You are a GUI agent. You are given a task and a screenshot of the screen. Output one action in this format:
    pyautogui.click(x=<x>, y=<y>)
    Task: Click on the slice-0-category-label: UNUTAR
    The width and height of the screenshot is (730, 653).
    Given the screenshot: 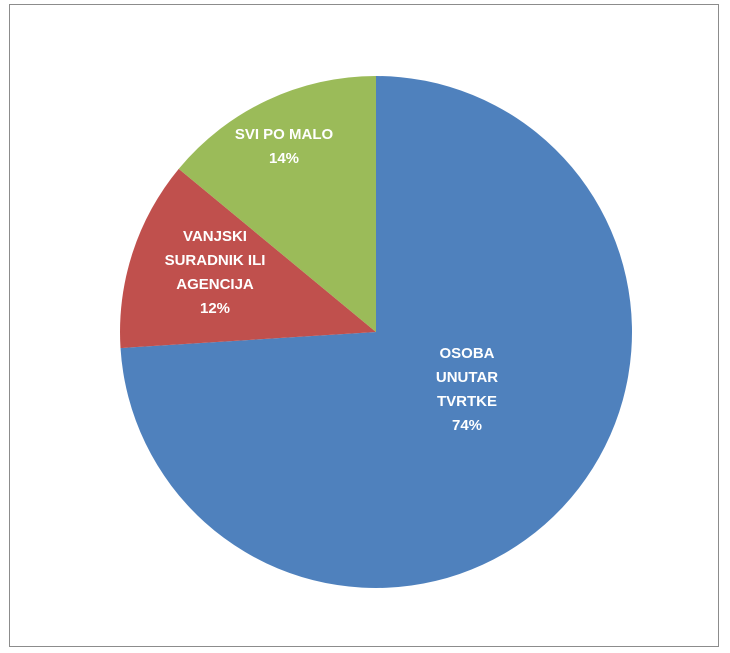 What is the action you would take?
    pyautogui.click(x=467, y=377)
    